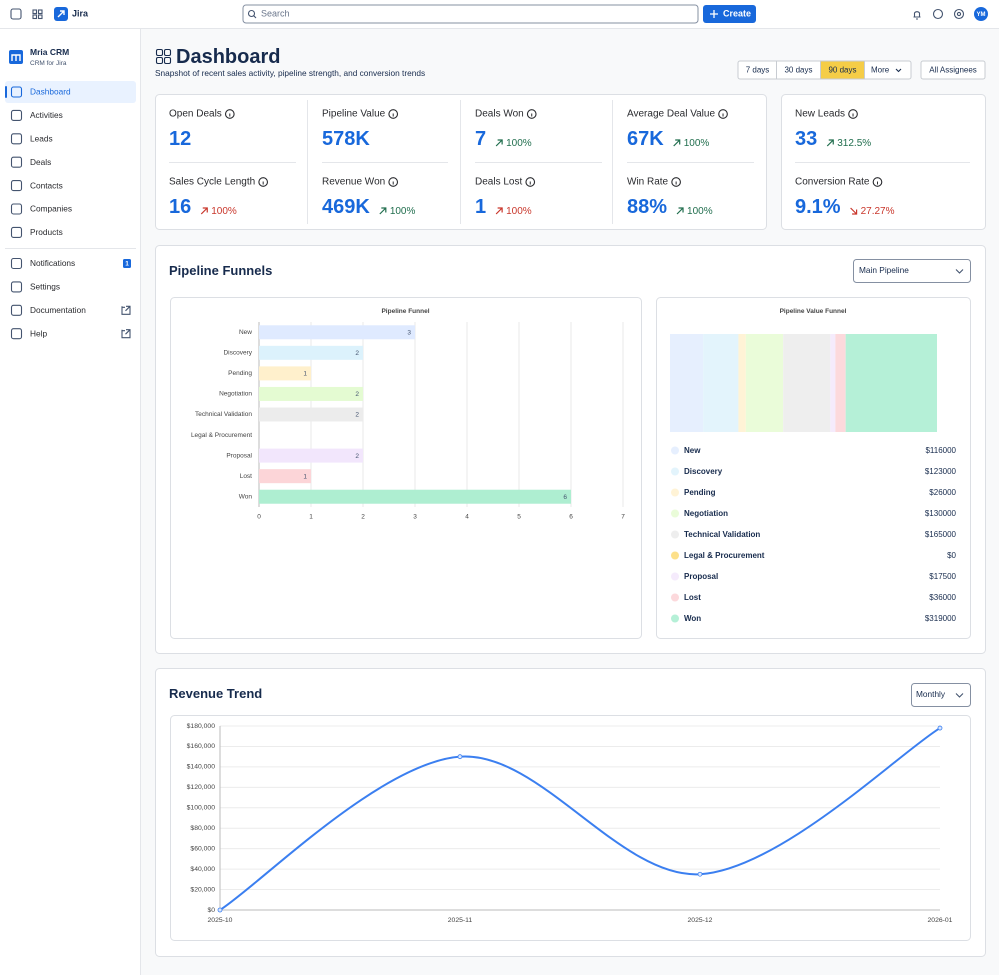 Image resolution: width=999 pixels, height=975 pixels. Describe the element at coordinates (48, 63) in the screenshot. I see `brand-subtitle: CRM for Jira` at that location.